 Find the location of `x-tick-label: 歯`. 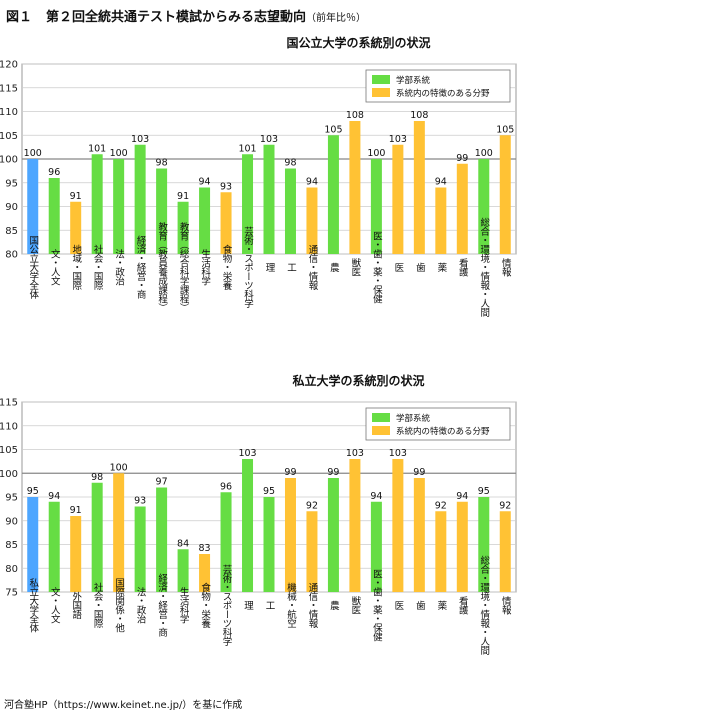

x-tick-label: 歯 is located at coordinates (420, 267).